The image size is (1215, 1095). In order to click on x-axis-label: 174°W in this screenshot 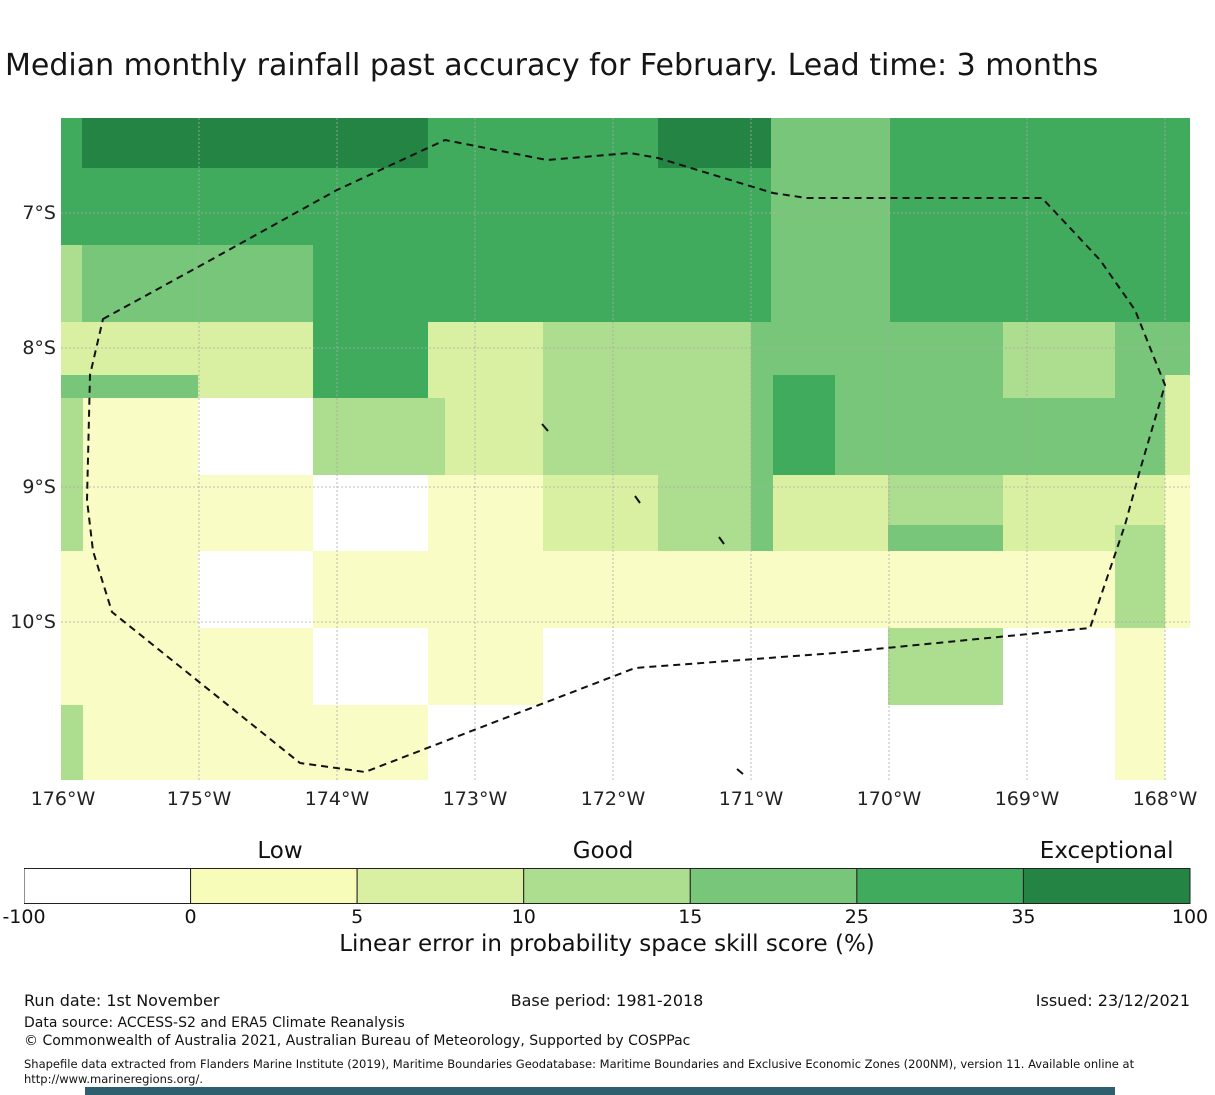, I will do `click(337, 799)`.